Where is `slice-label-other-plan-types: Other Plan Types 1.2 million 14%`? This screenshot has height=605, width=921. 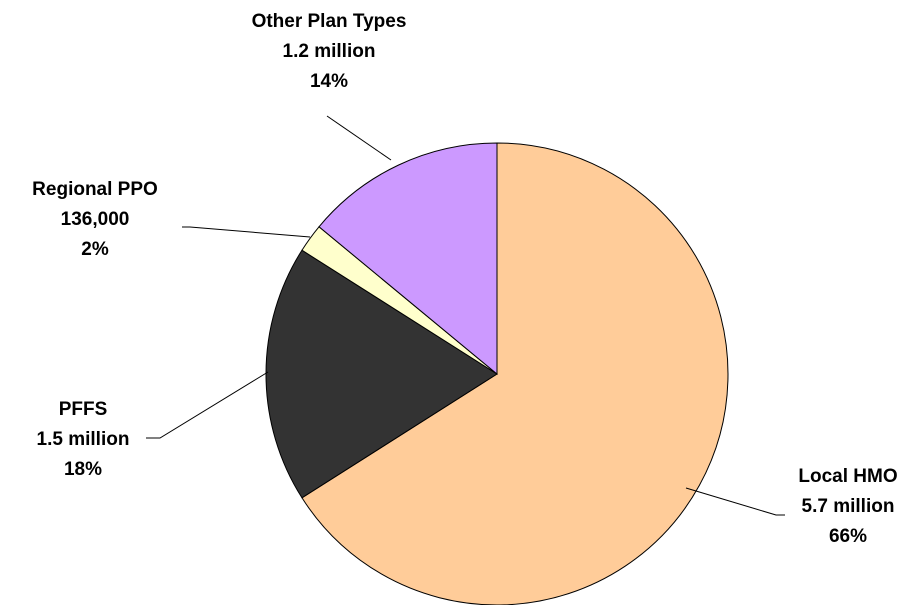 slice-label-other-plan-types: Other Plan Types 1.2 million 14% is located at coordinates (329, 51).